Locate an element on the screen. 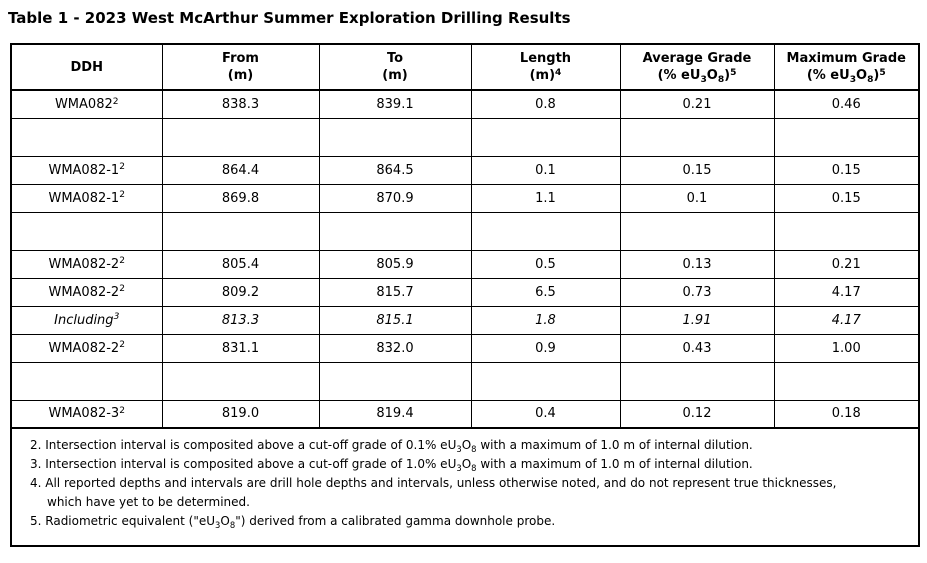  table-cell: 6.5 is located at coordinates (545, 292).